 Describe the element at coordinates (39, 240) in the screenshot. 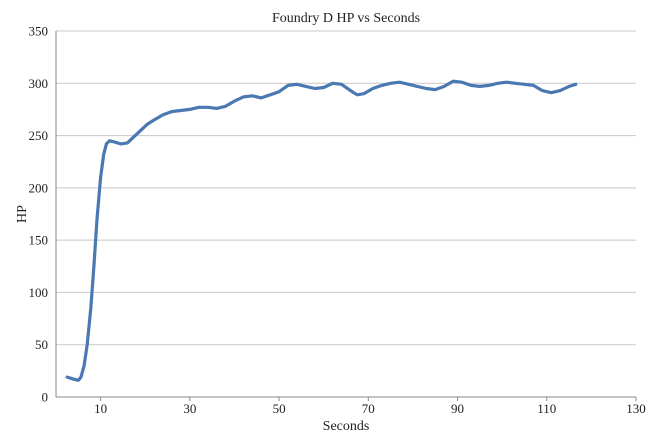

I see `y-tick-label: 150` at that location.